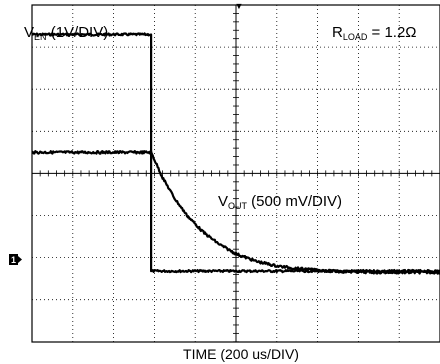 Image resolution: width=440 pixels, height=364 pixels. What do you see at coordinates (241, 354) in the screenshot?
I see `x-axis-label: TIME (200 us/DIV)` at bounding box center [241, 354].